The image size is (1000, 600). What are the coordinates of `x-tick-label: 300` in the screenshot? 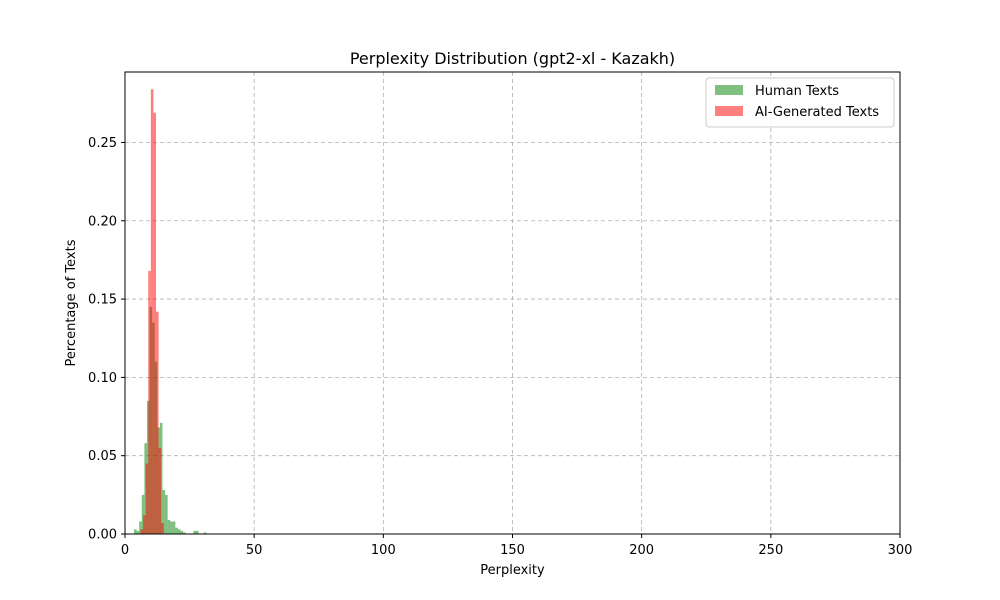 It's located at (900, 550).